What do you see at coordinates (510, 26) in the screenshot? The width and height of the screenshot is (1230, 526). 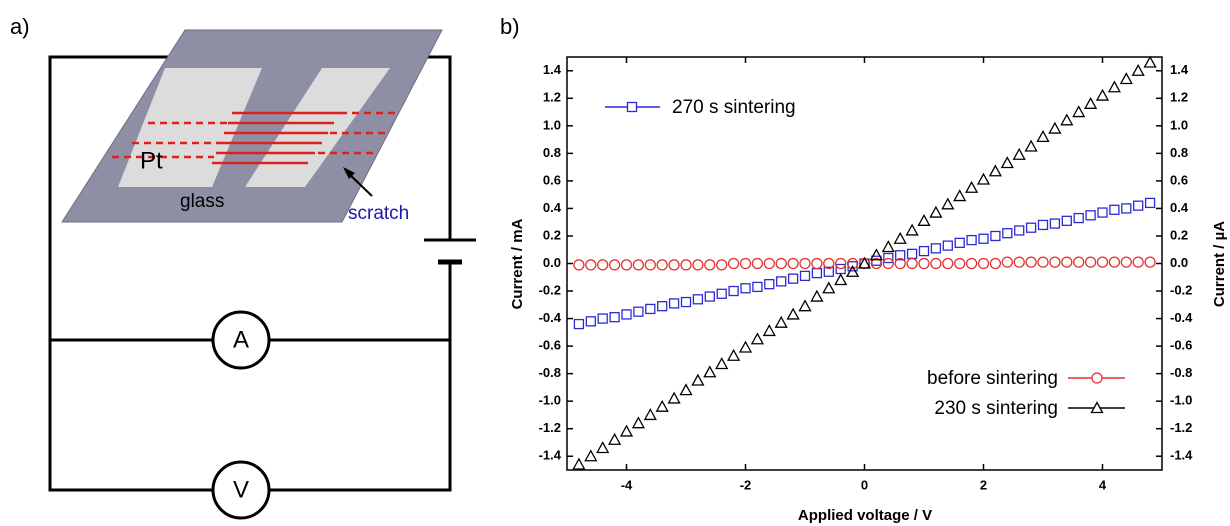 I see `panel-label: b)` at bounding box center [510, 26].